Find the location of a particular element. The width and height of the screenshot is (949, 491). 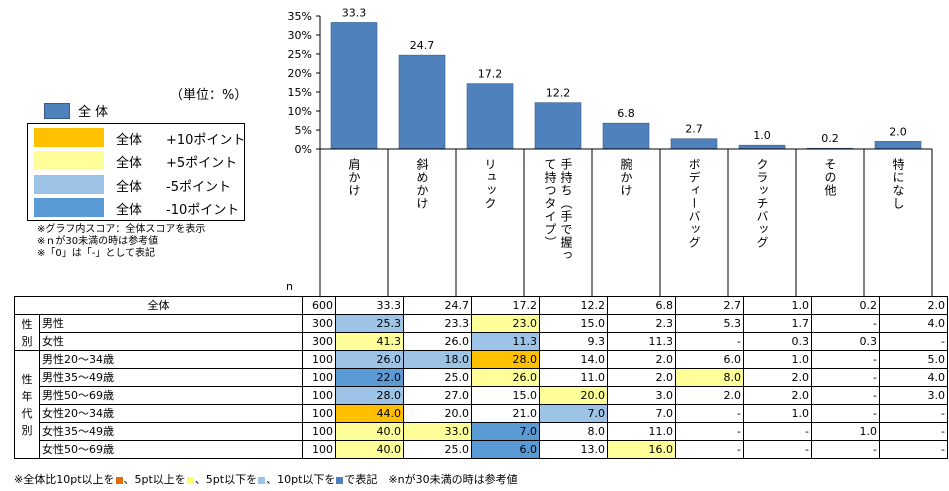

footnote-text: ※全体比10pt以上を is located at coordinates (64, 479).